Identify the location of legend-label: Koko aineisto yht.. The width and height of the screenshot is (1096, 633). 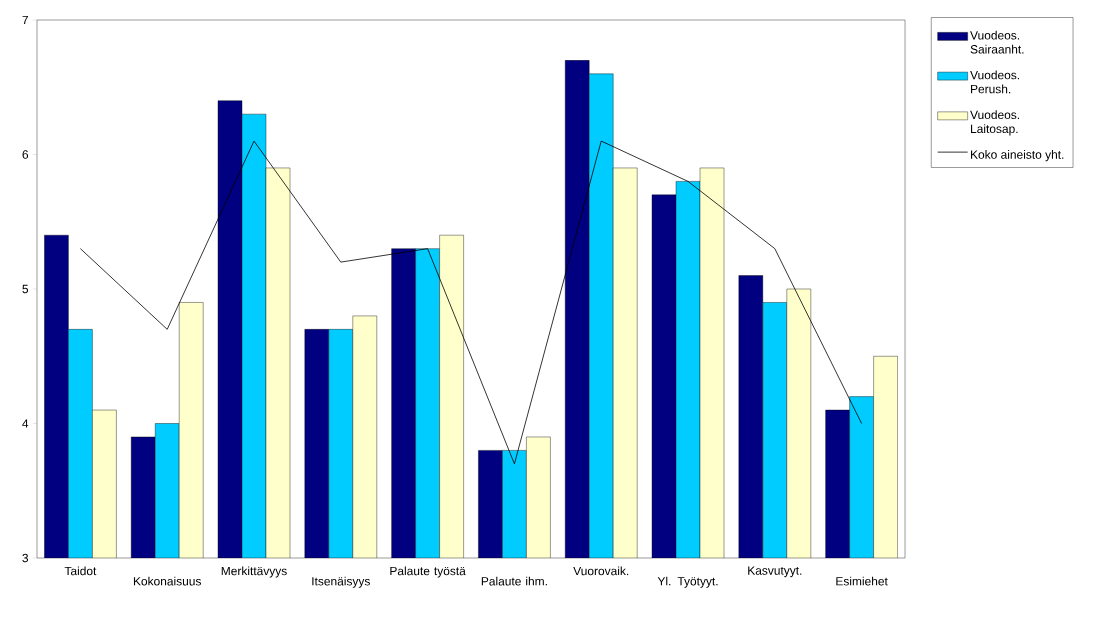
(1017, 156).